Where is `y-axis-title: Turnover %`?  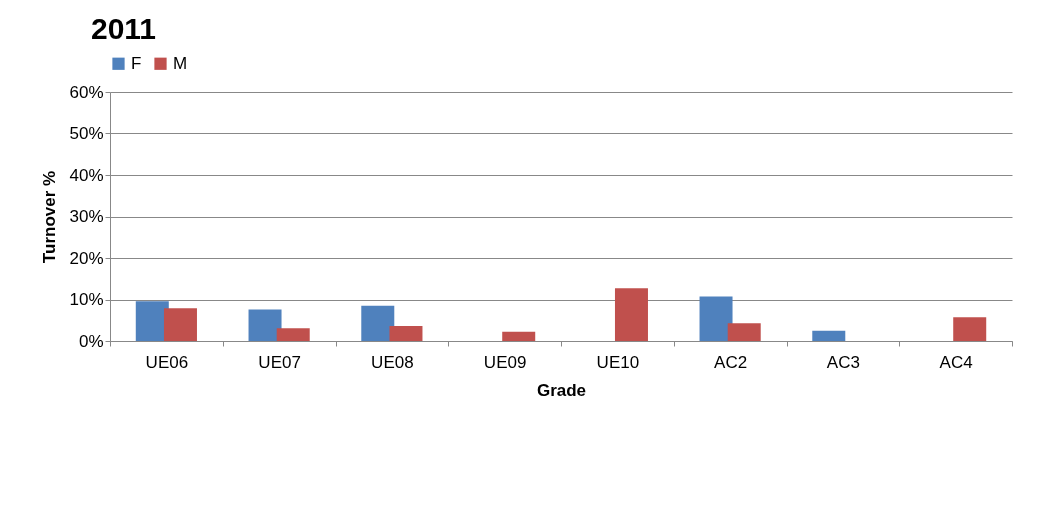 y-axis-title: Turnover % is located at coordinates (50, 217).